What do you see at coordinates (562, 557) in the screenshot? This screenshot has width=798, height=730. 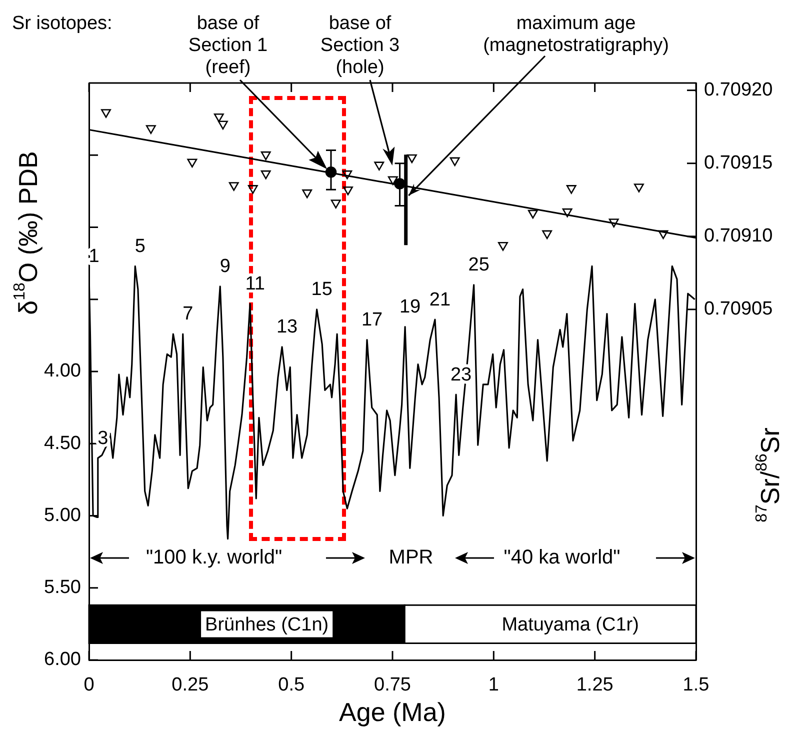 I see `annotation: "40 ka world"` at bounding box center [562, 557].